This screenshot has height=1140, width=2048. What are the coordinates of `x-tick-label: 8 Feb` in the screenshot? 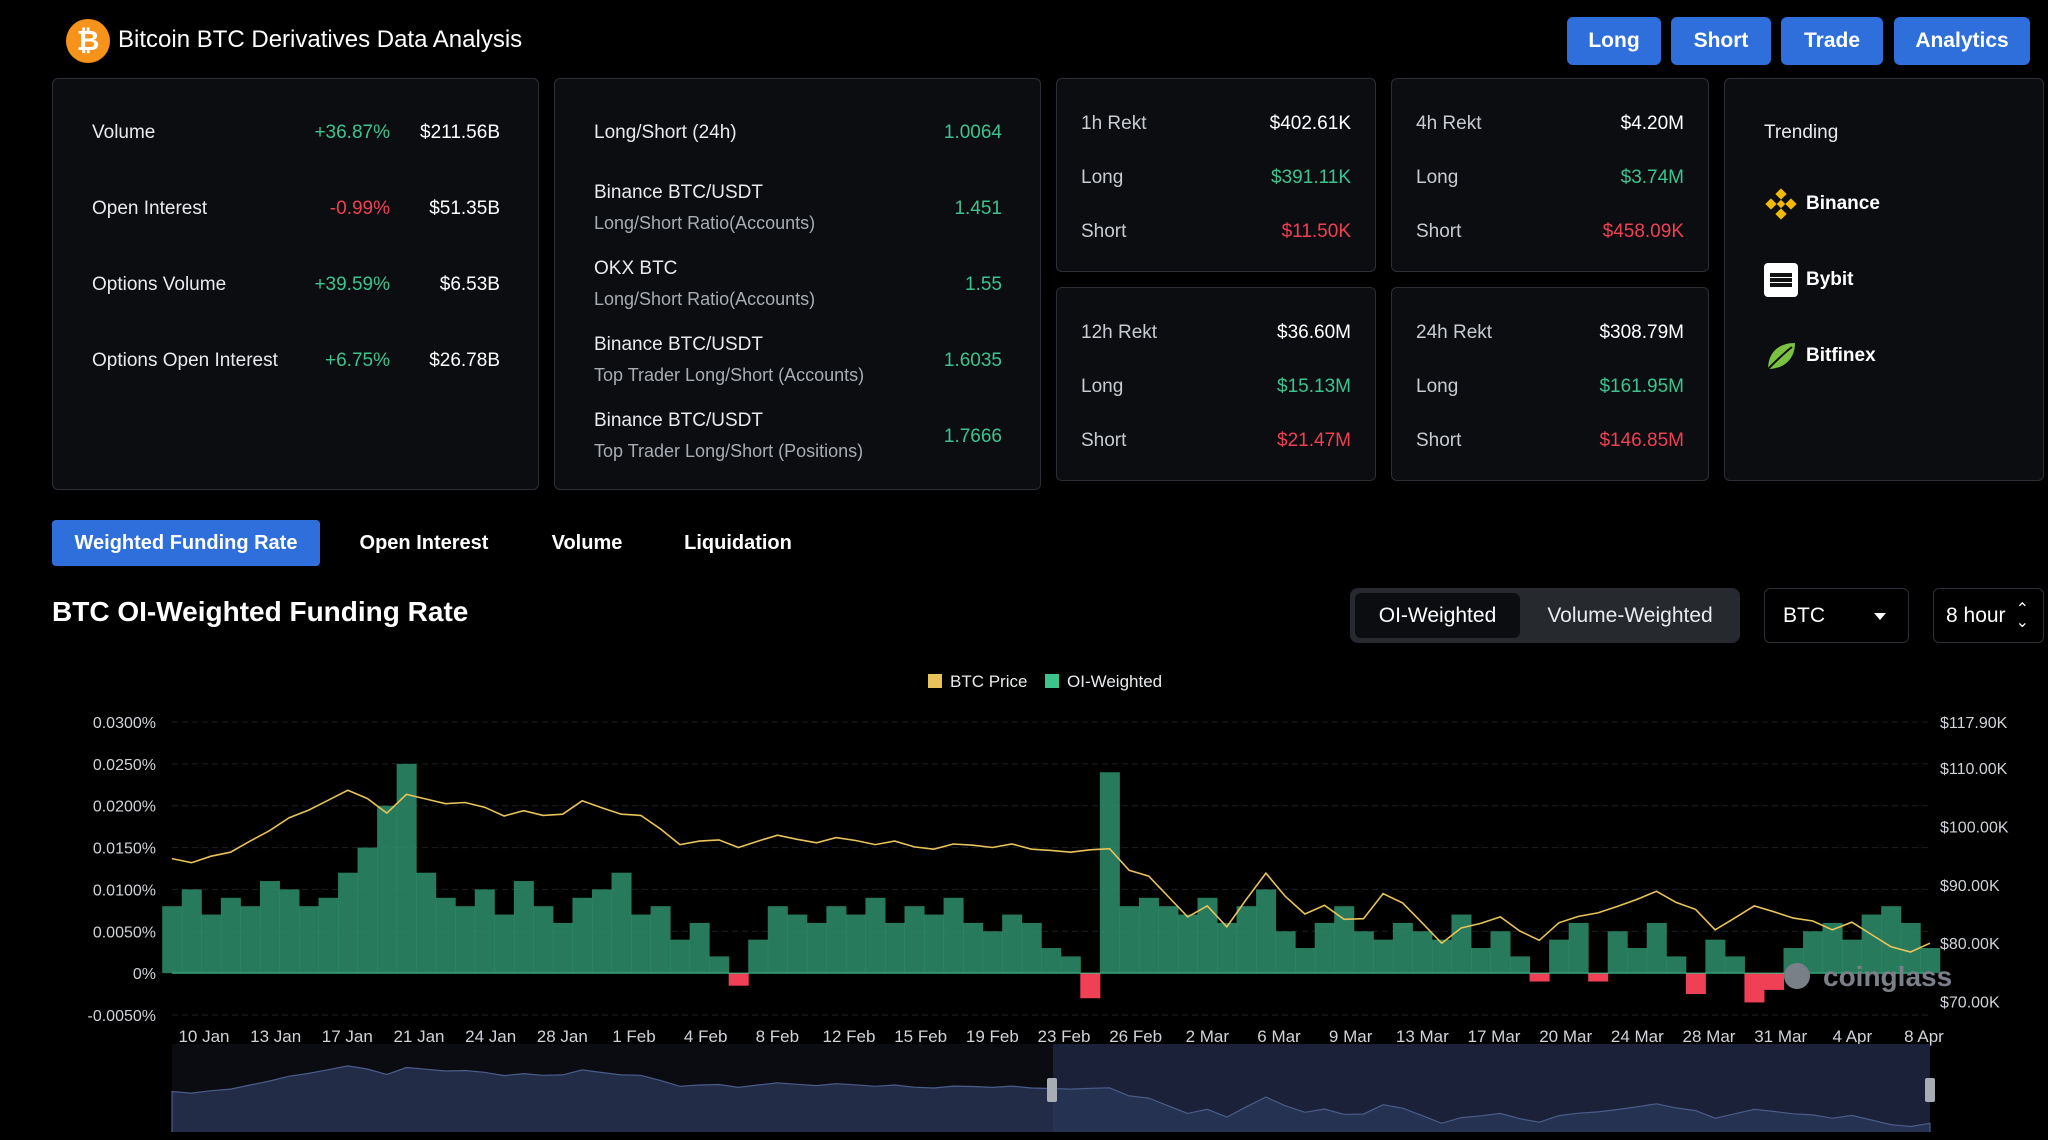 It's located at (777, 1036).